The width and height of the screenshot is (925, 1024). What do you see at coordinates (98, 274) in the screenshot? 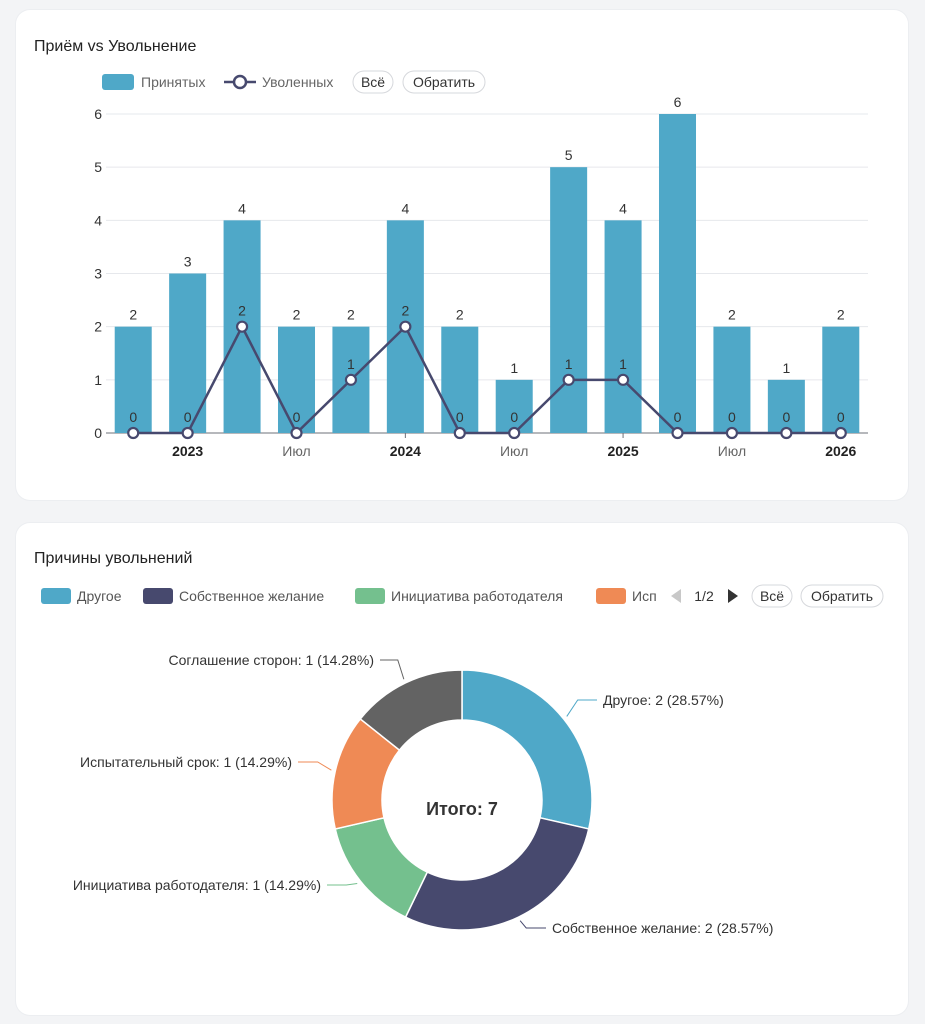
I see `y-tick-label: 3` at bounding box center [98, 274].